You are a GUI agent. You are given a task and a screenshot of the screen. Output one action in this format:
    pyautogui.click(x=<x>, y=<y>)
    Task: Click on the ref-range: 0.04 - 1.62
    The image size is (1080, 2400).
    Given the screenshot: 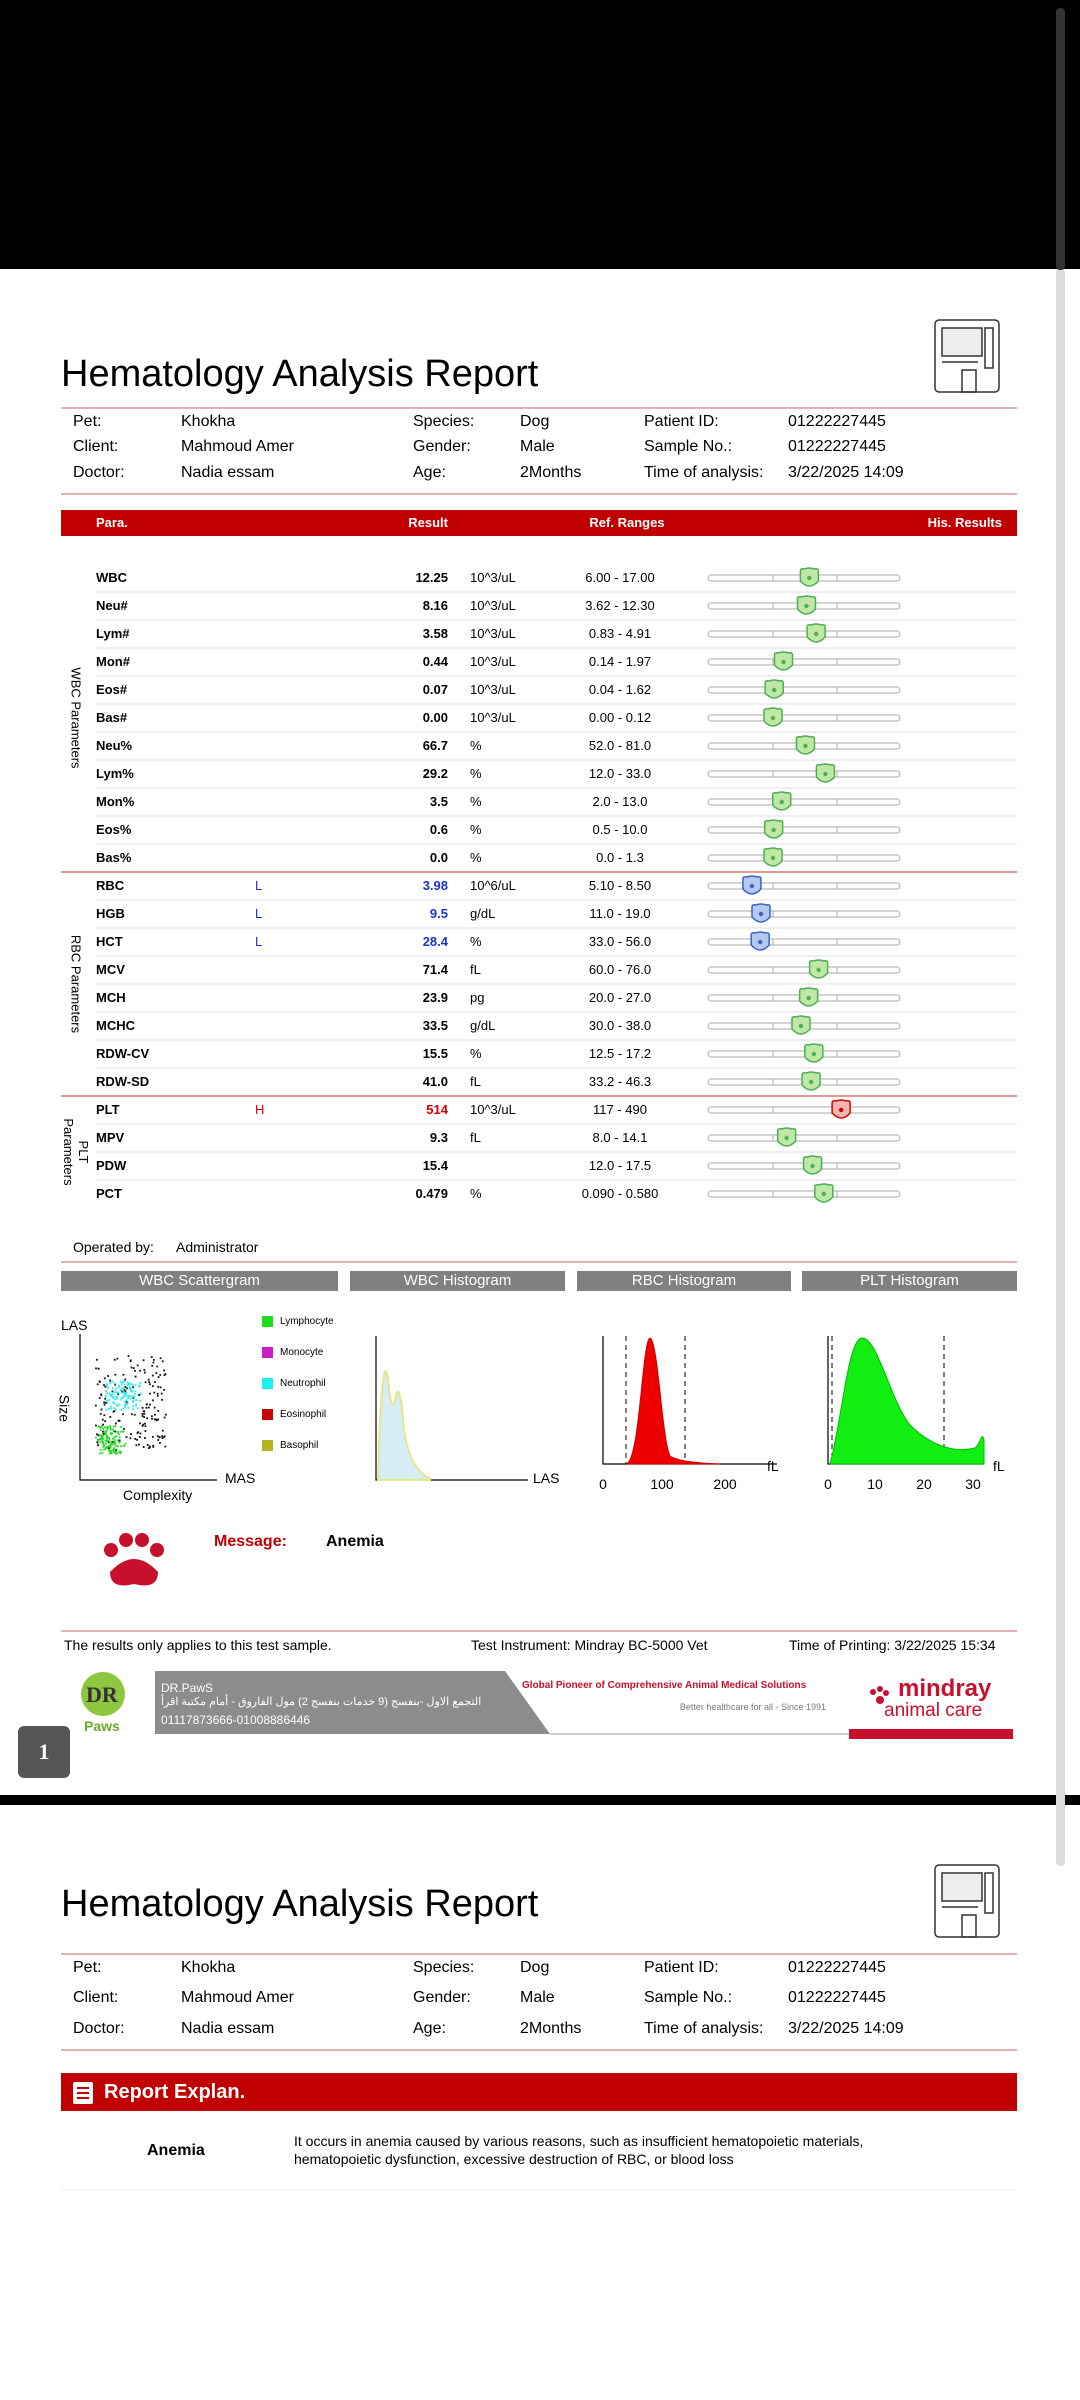 What is the action you would take?
    pyautogui.click(x=620, y=690)
    